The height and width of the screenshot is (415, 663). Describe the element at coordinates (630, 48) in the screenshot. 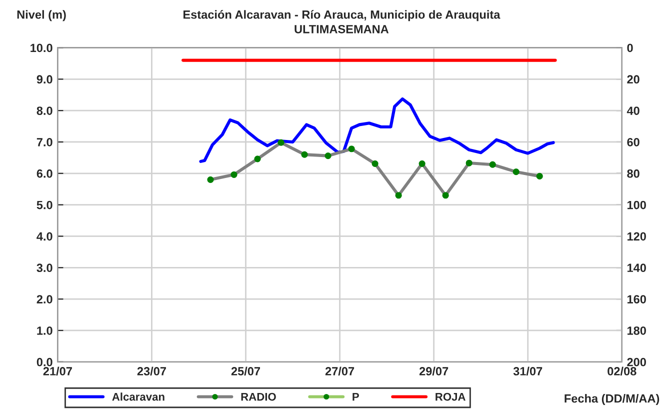

I see `y2-tick-label: 0` at that location.